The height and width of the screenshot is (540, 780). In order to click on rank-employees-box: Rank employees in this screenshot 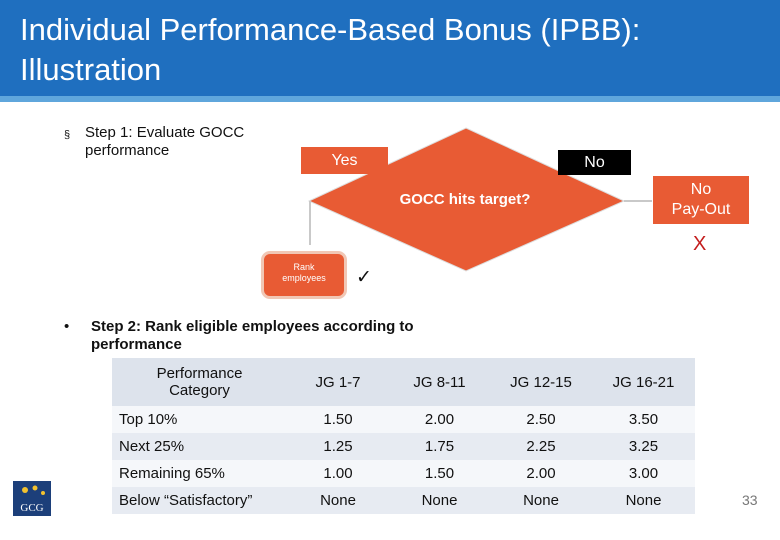, I will do `click(304, 275)`.